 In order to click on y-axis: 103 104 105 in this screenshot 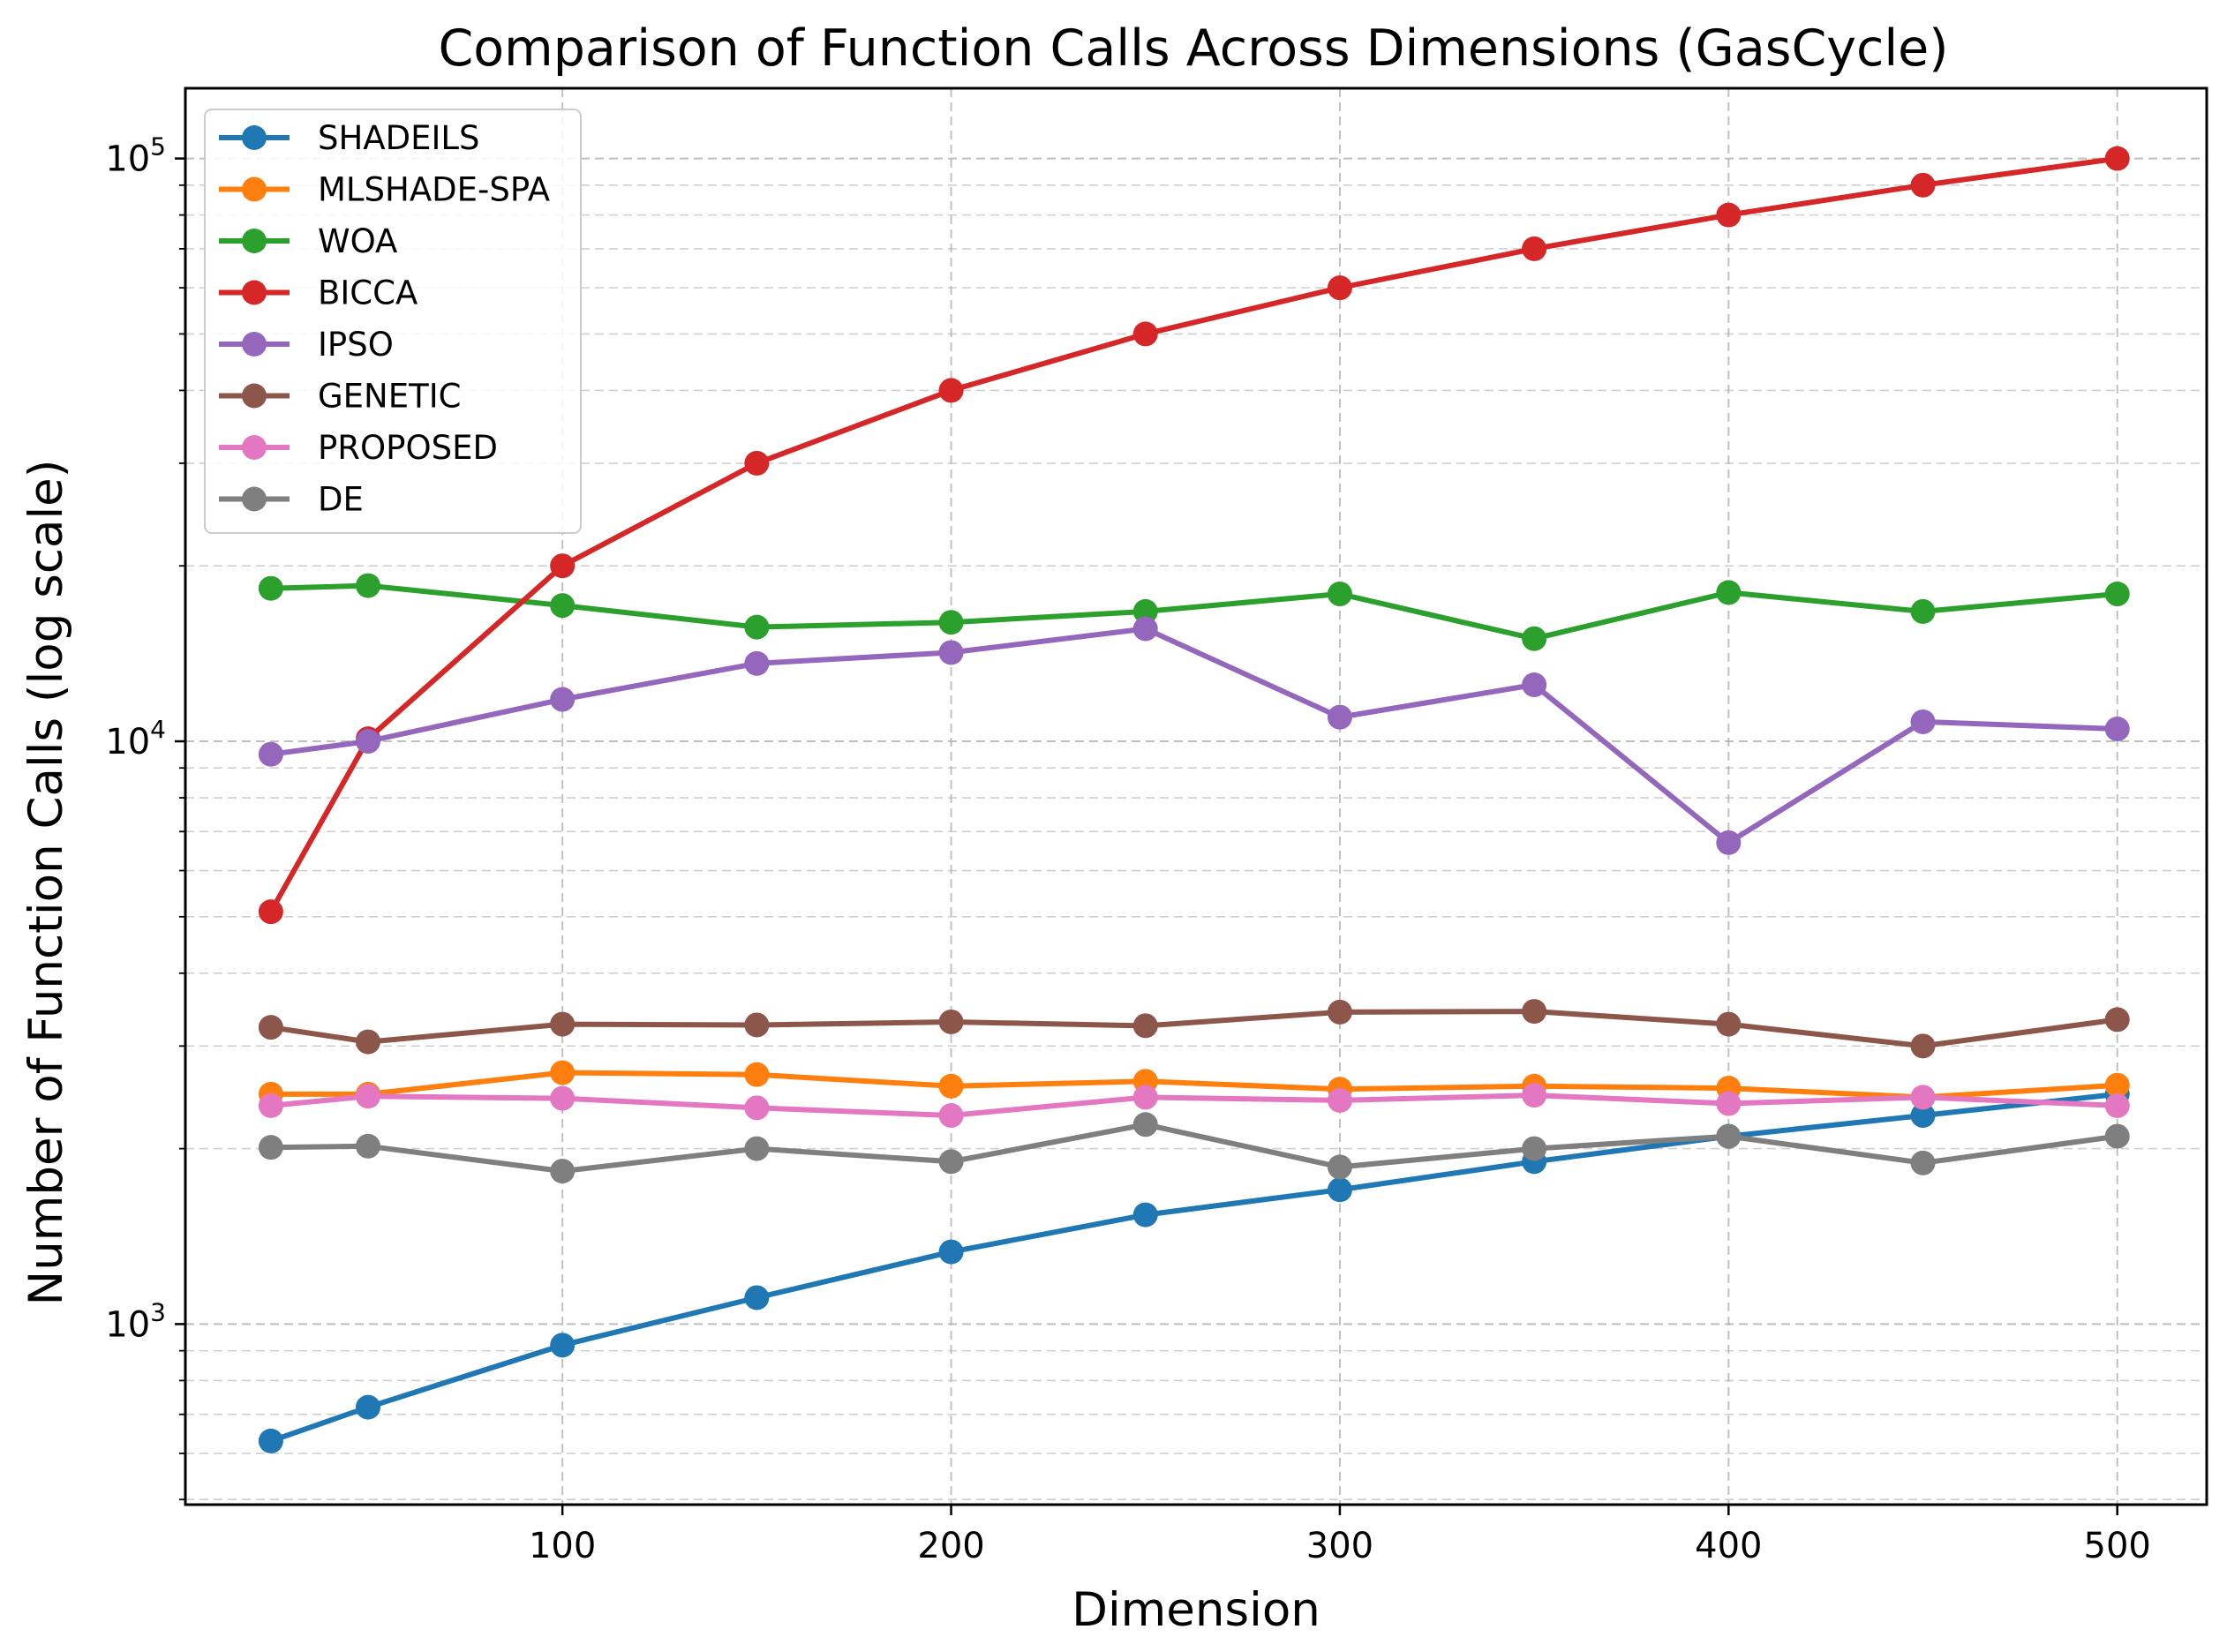, I will do `click(145, 816)`.